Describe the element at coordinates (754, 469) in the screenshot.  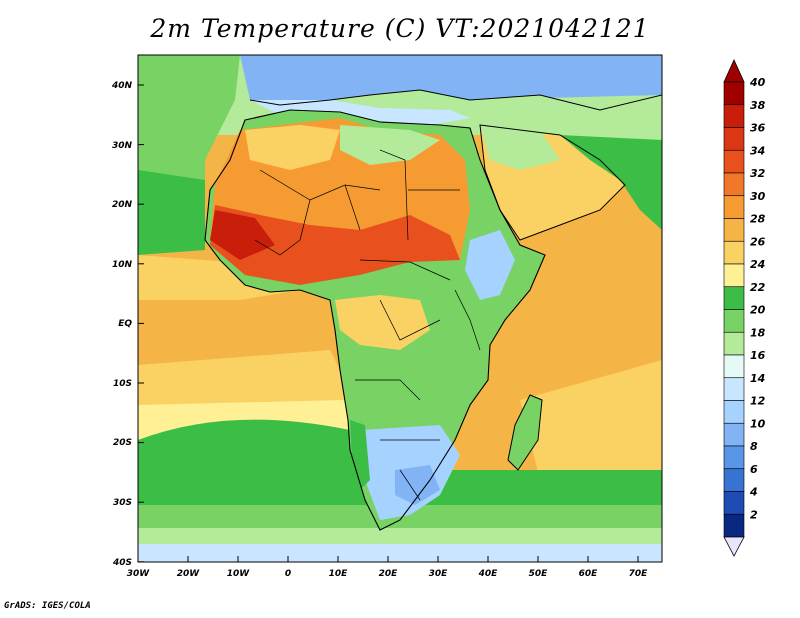
I see `colorbar-label: 6` at that location.